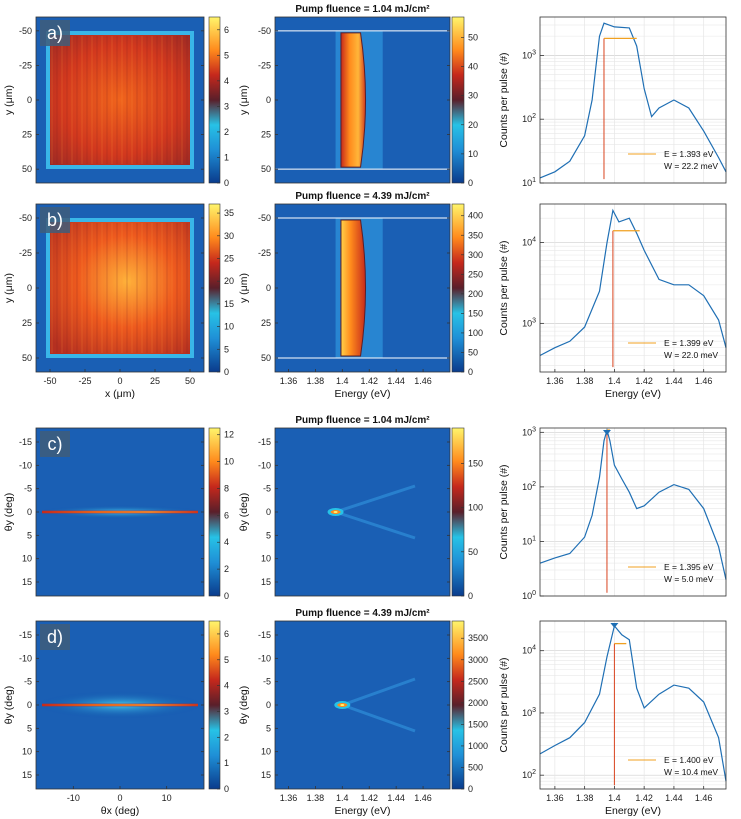 The height and width of the screenshot is (819, 741). What do you see at coordinates (266, 323) in the screenshot?
I see `y-tick-label: 25` at bounding box center [266, 323].